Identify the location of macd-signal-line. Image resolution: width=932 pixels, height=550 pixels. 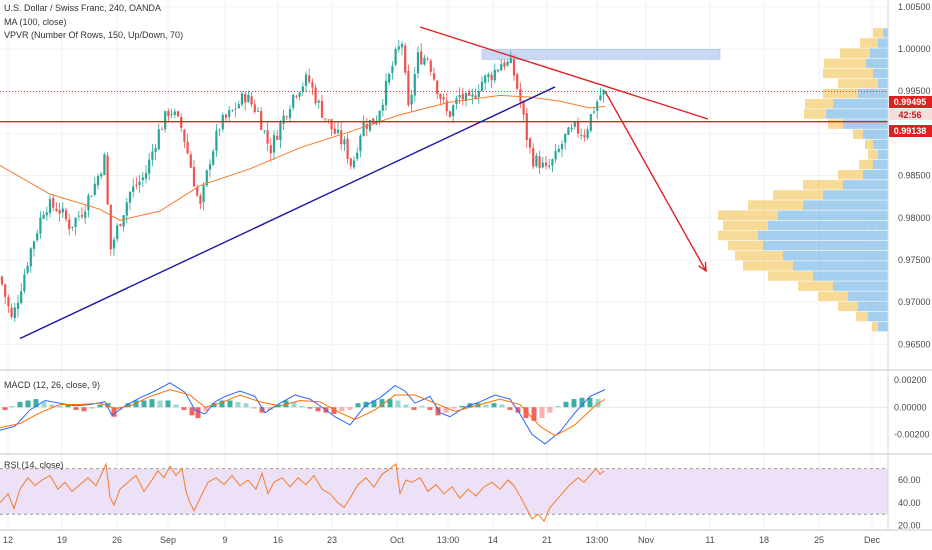
(303, 413).